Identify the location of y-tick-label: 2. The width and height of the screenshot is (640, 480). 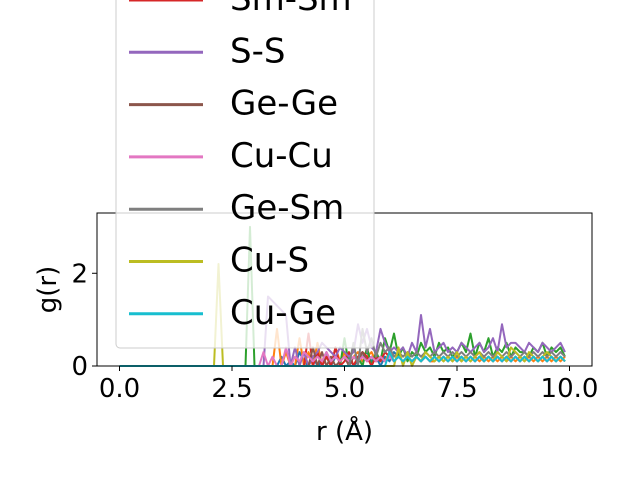
(79, 274).